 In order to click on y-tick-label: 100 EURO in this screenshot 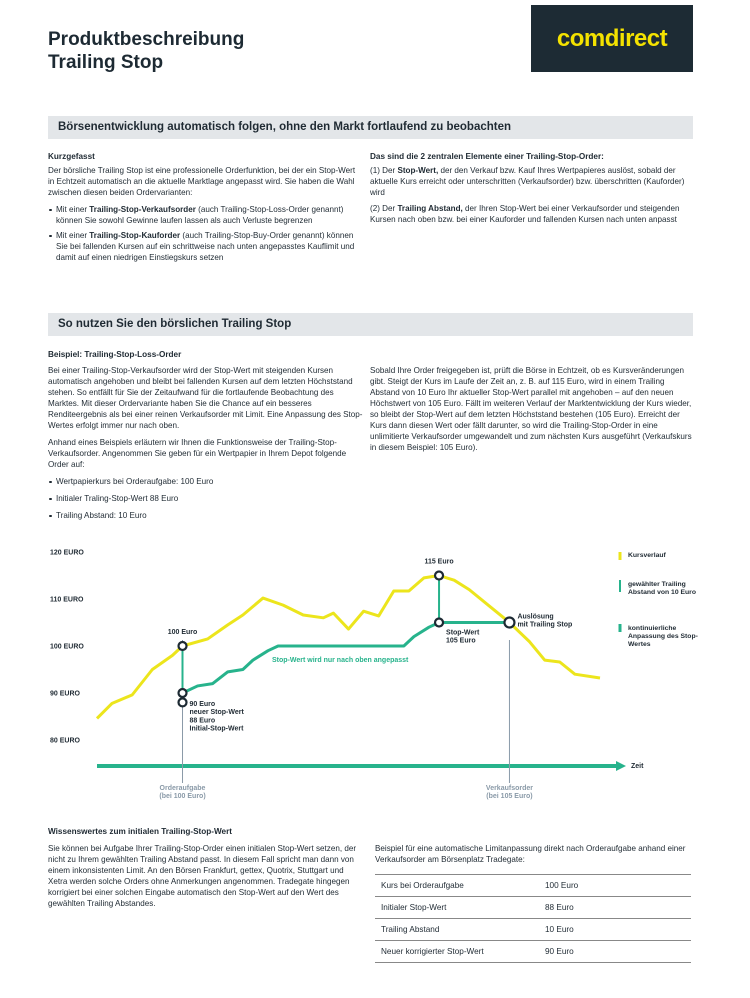, I will do `click(67, 647)`.